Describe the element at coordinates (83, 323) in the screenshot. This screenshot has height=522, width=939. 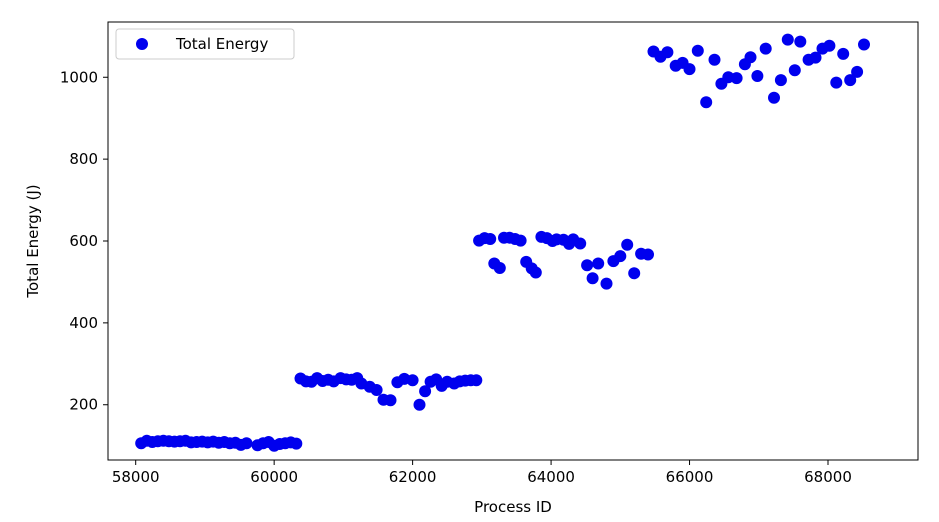
I see `y-tick-label: 400` at that location.